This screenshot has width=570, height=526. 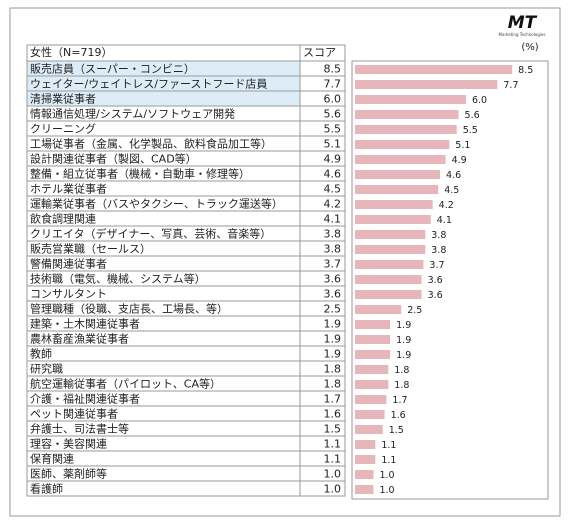 I want to click on category-label: 研究職, so click(x=46, y=369).